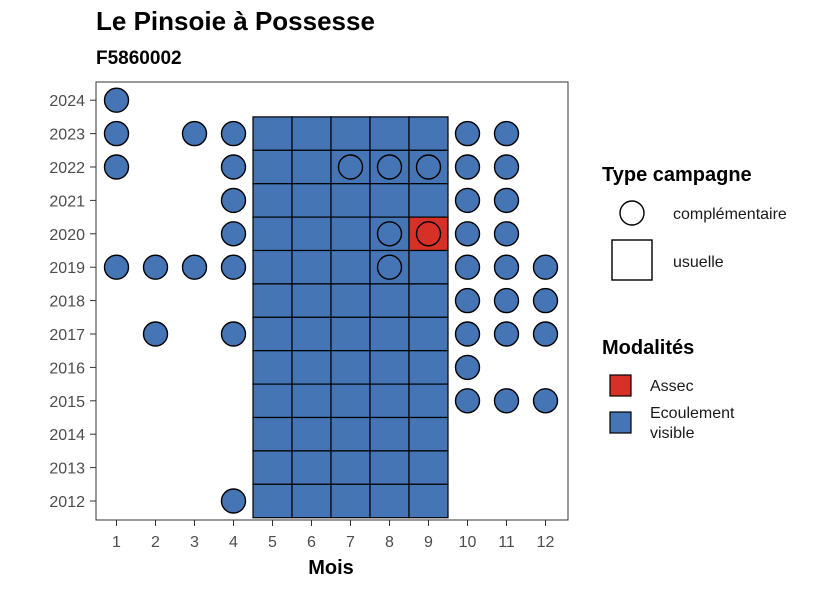 The image size is (826, 590). Describe the element at coordinates (632, 213) in the screenshot. I see `legend-key-circle` at that location.